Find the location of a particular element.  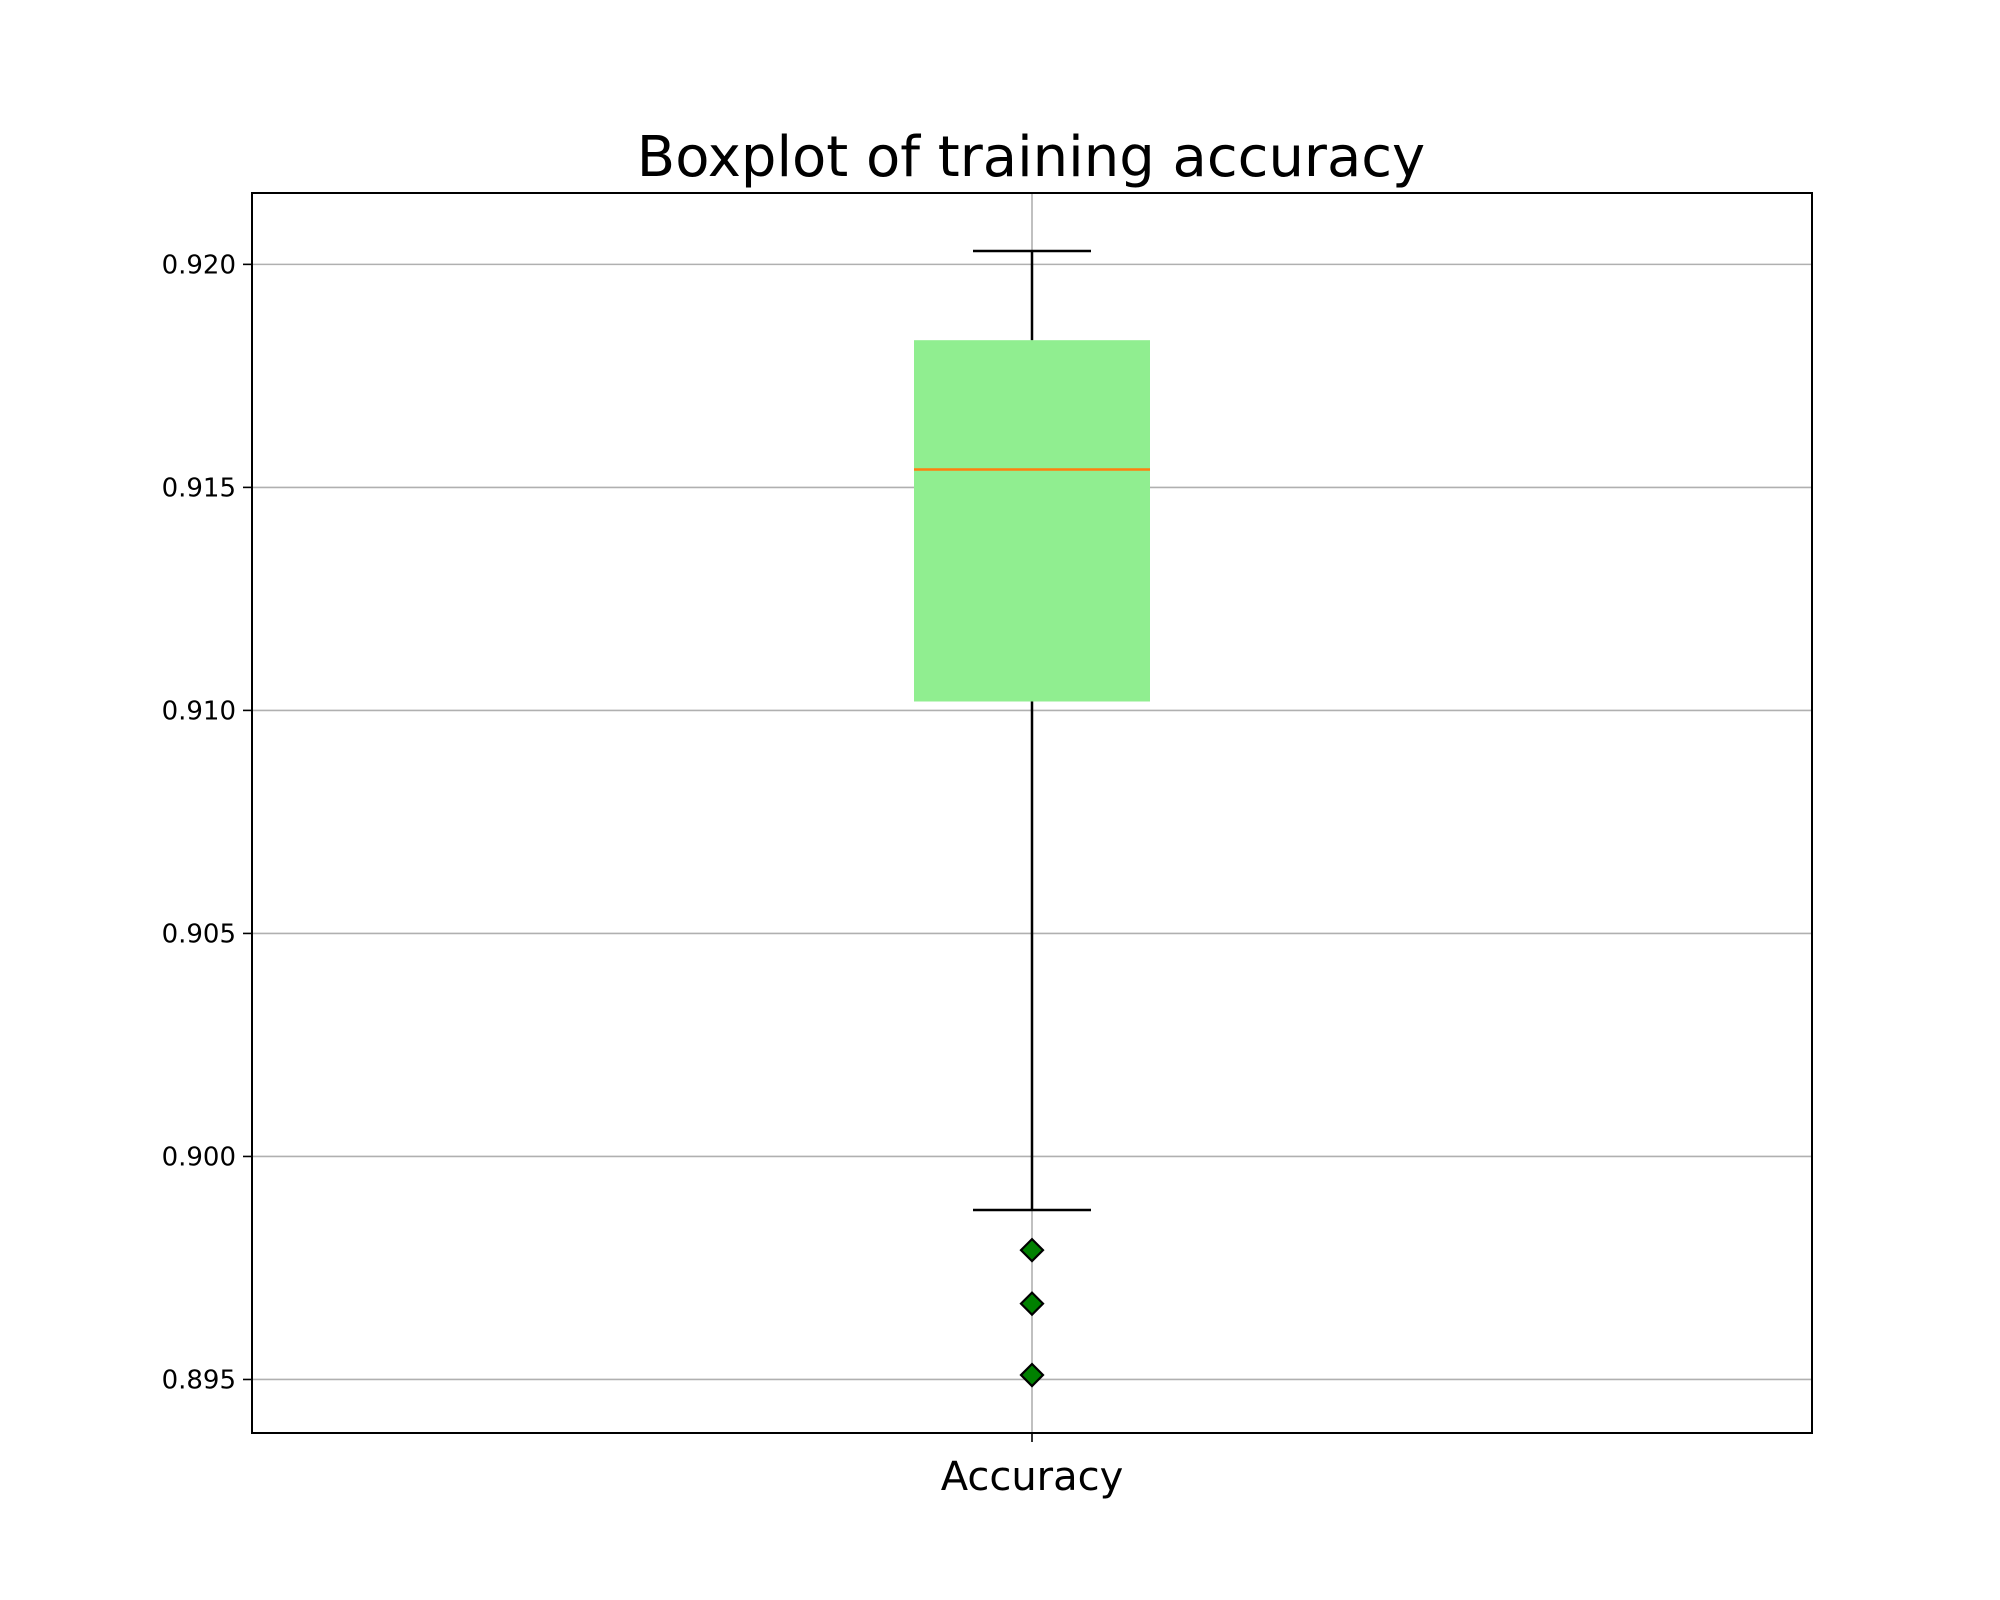

plot-area is located at coordinates (1032, 818).